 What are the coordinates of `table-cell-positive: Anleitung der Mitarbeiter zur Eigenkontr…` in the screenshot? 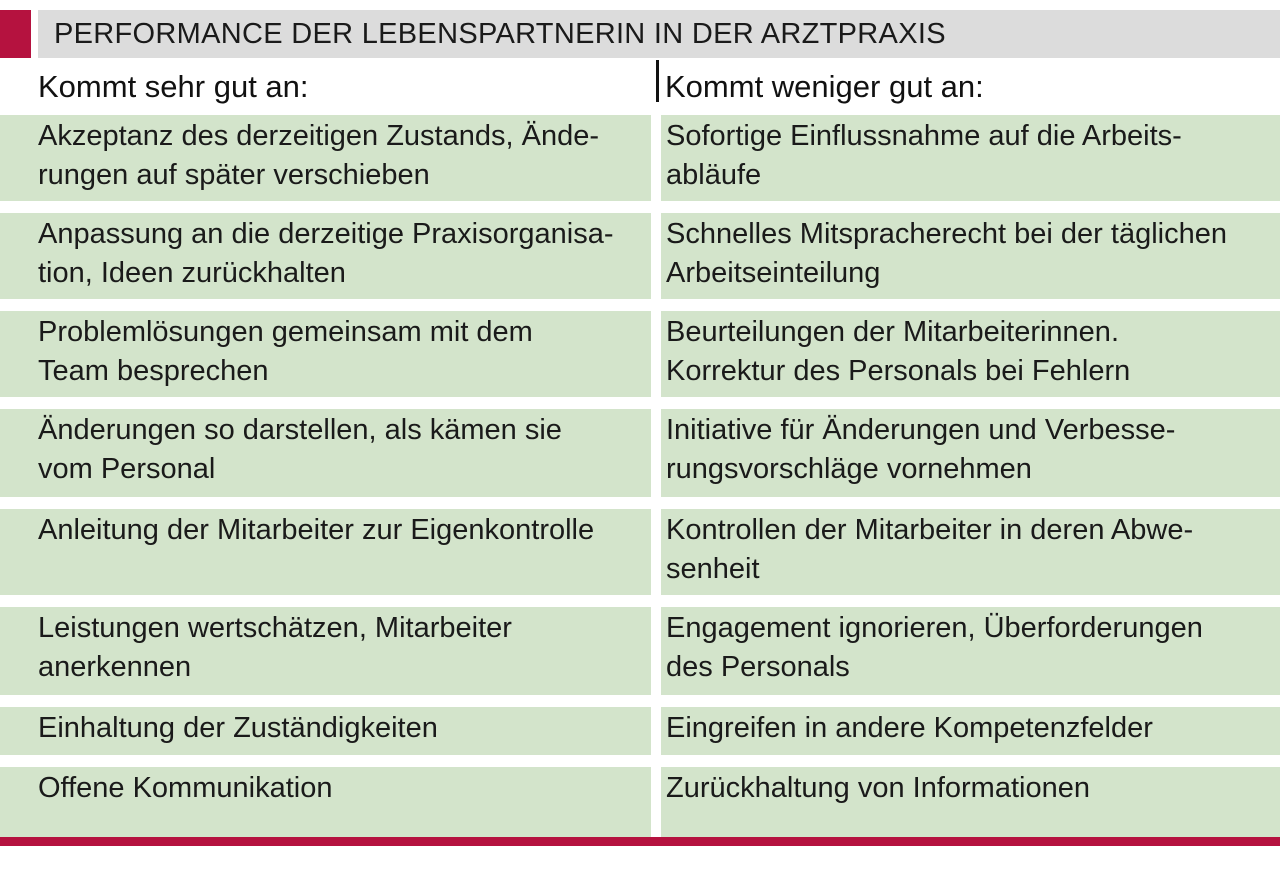 It's located at (325, 552).